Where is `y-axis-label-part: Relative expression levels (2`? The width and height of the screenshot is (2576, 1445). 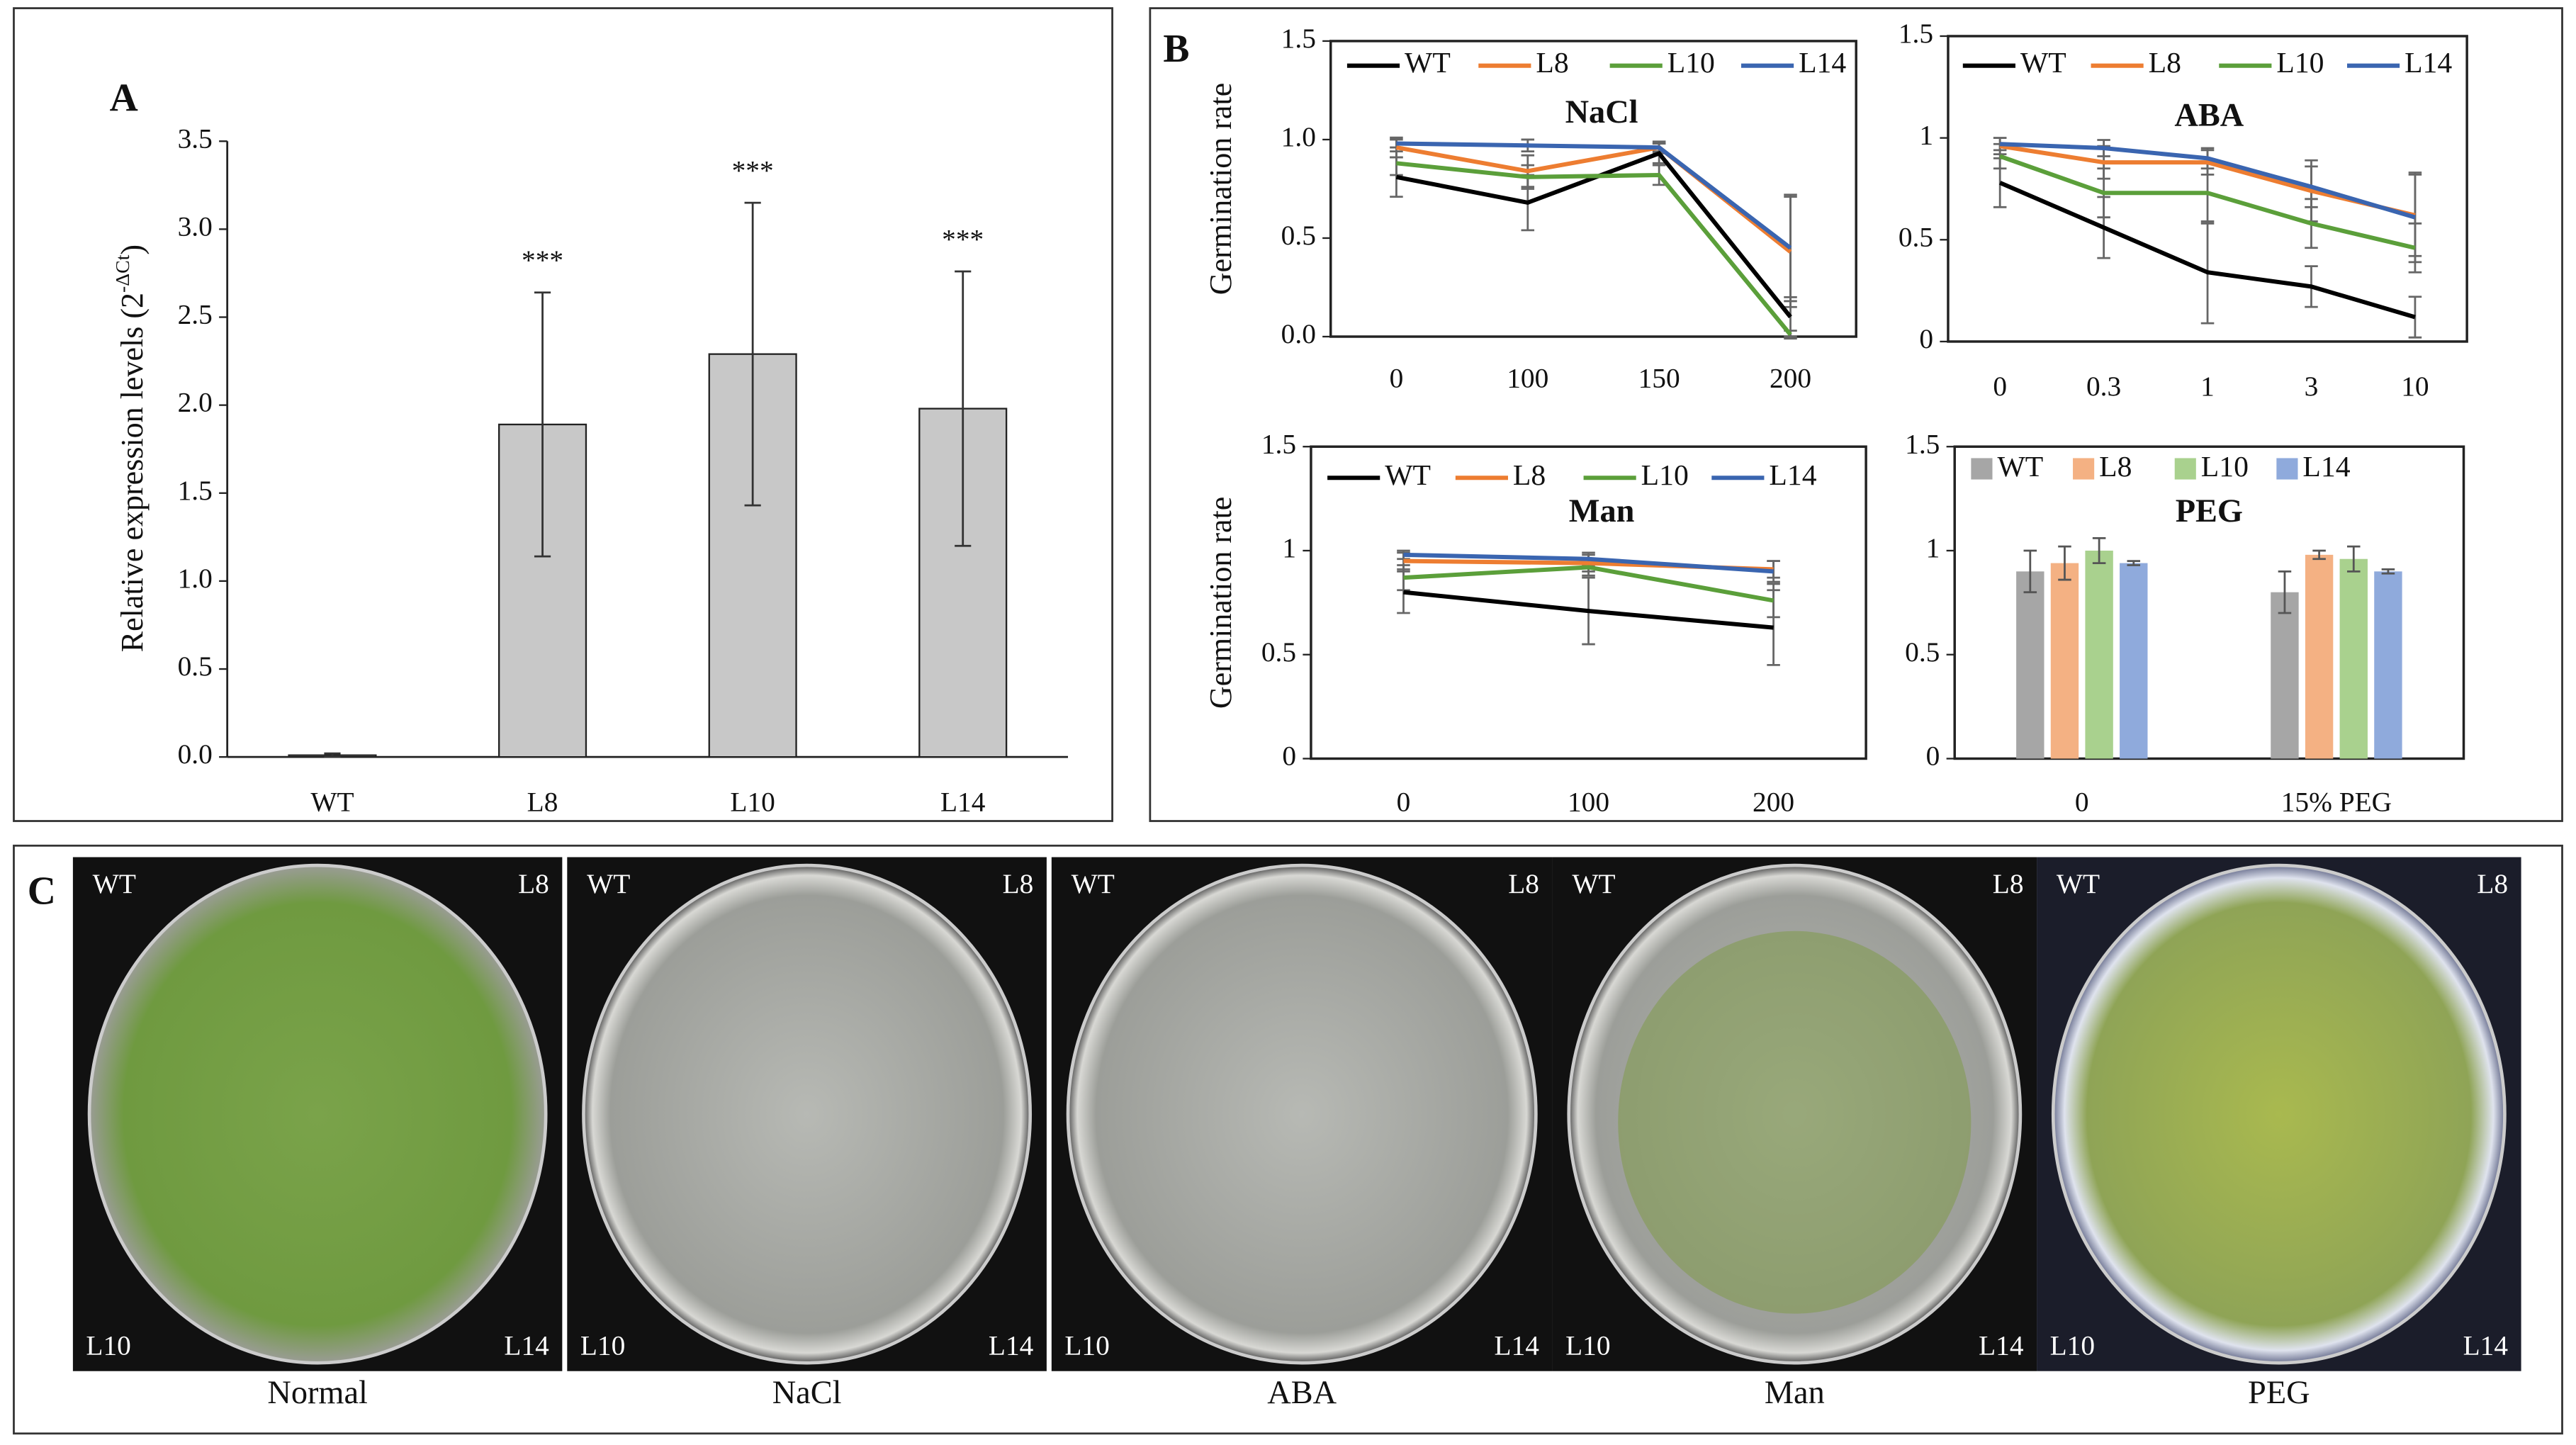 y-axis-label-part: Relative expression levels (2 is located at coordinates (132, 473).